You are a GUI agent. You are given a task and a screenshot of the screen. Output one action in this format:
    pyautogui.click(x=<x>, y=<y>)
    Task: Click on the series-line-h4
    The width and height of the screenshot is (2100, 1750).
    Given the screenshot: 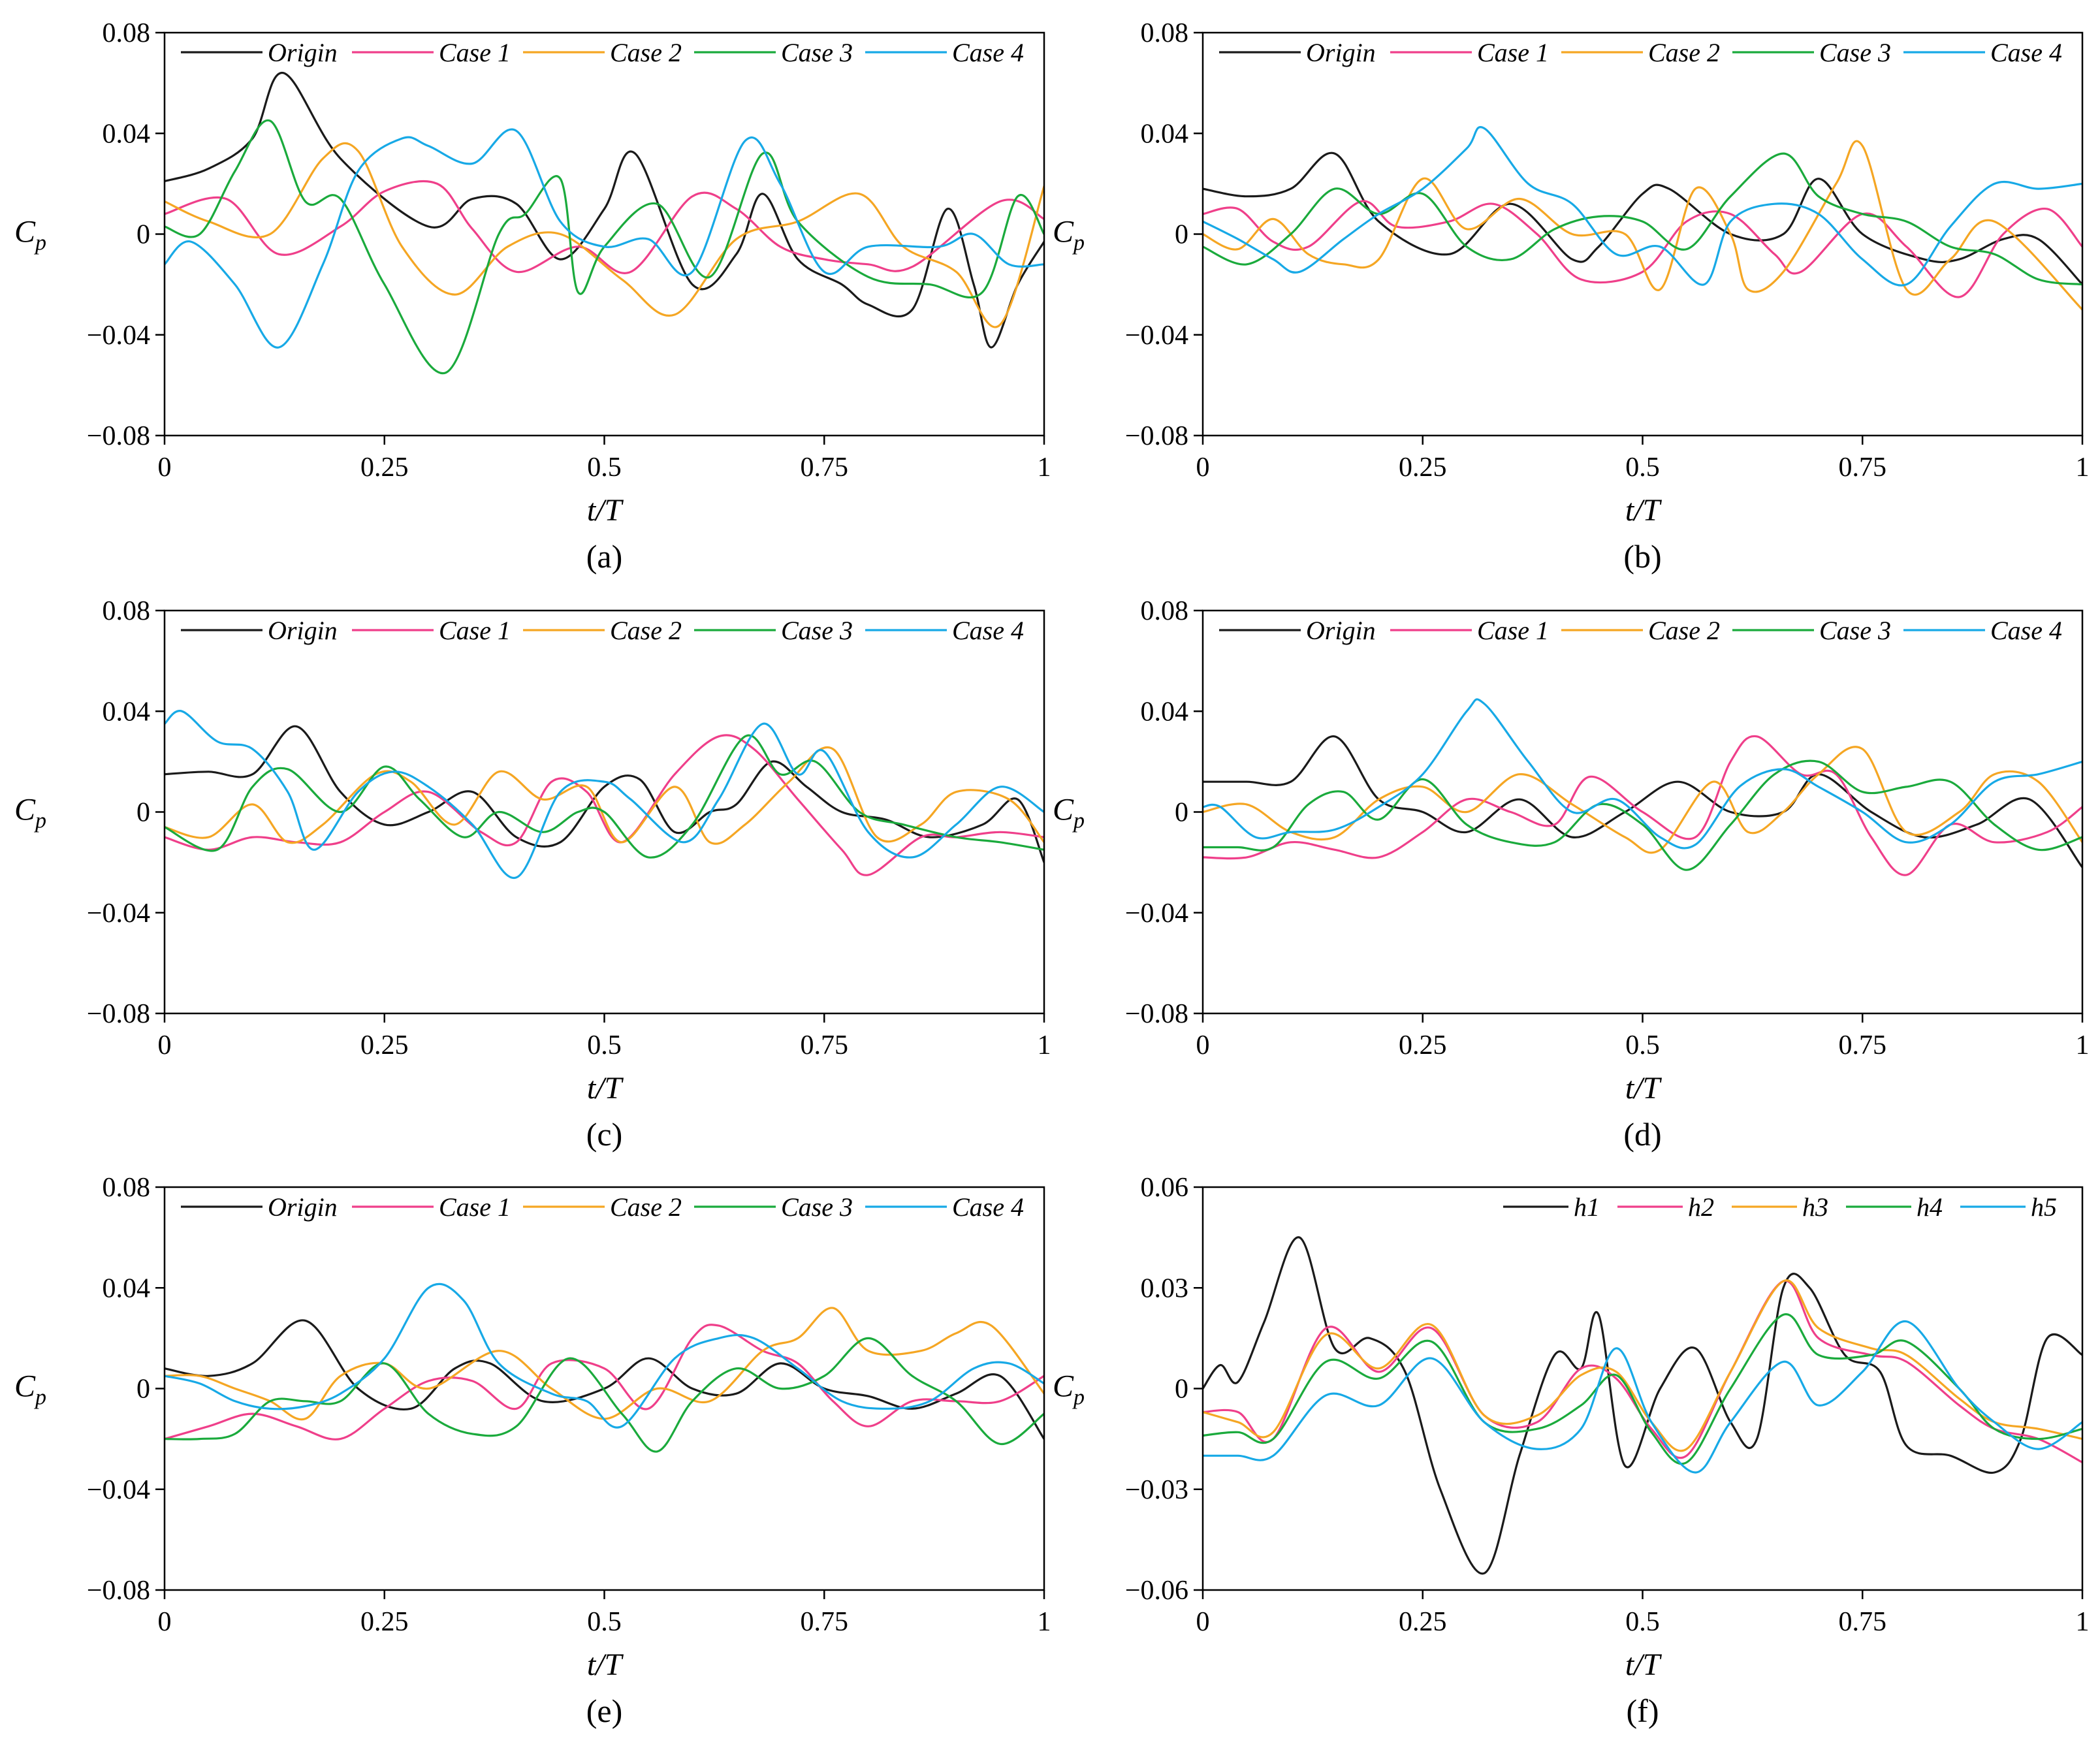 What is the action you would take?
    pyautogui.click(x=1643, y=1389)
    